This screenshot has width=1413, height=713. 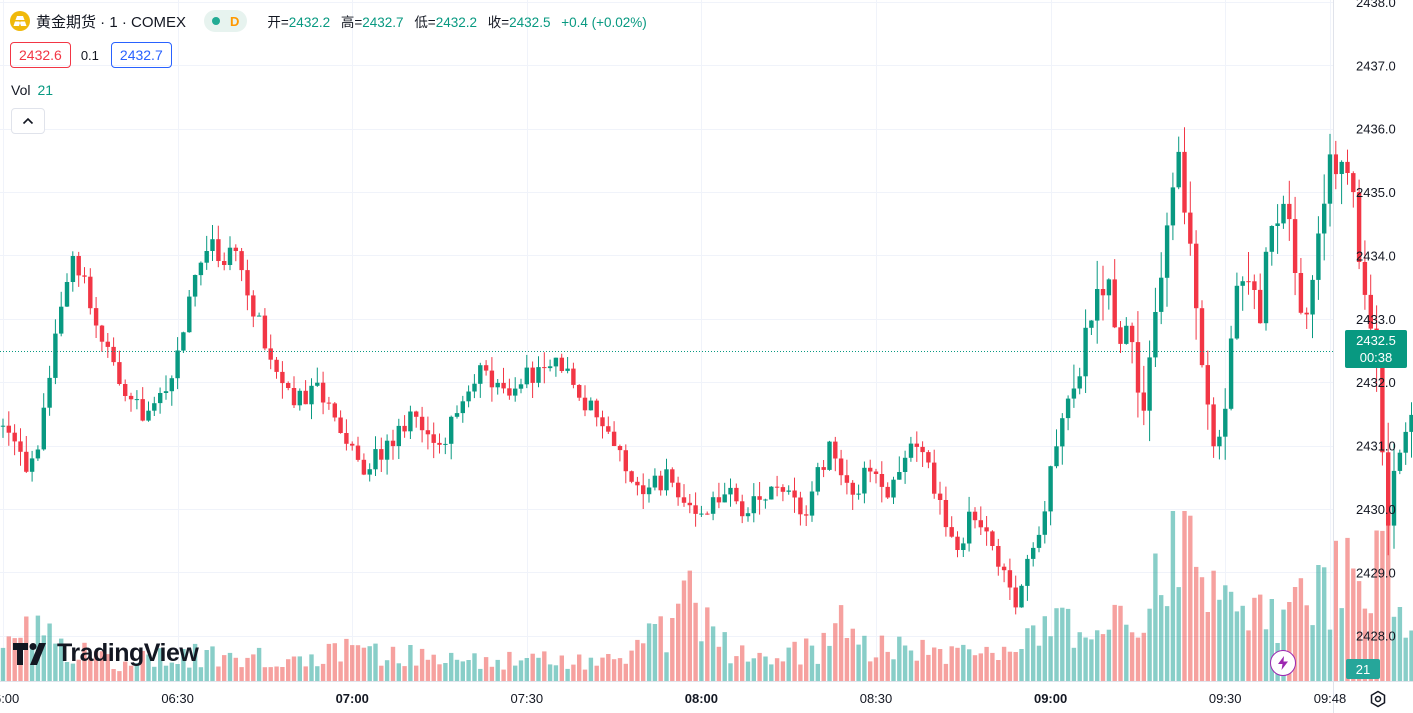 What do you see at coordinates (226, 21) in the screenshot?
I see `market-status-badge: D` at bounding box center [226, 21].